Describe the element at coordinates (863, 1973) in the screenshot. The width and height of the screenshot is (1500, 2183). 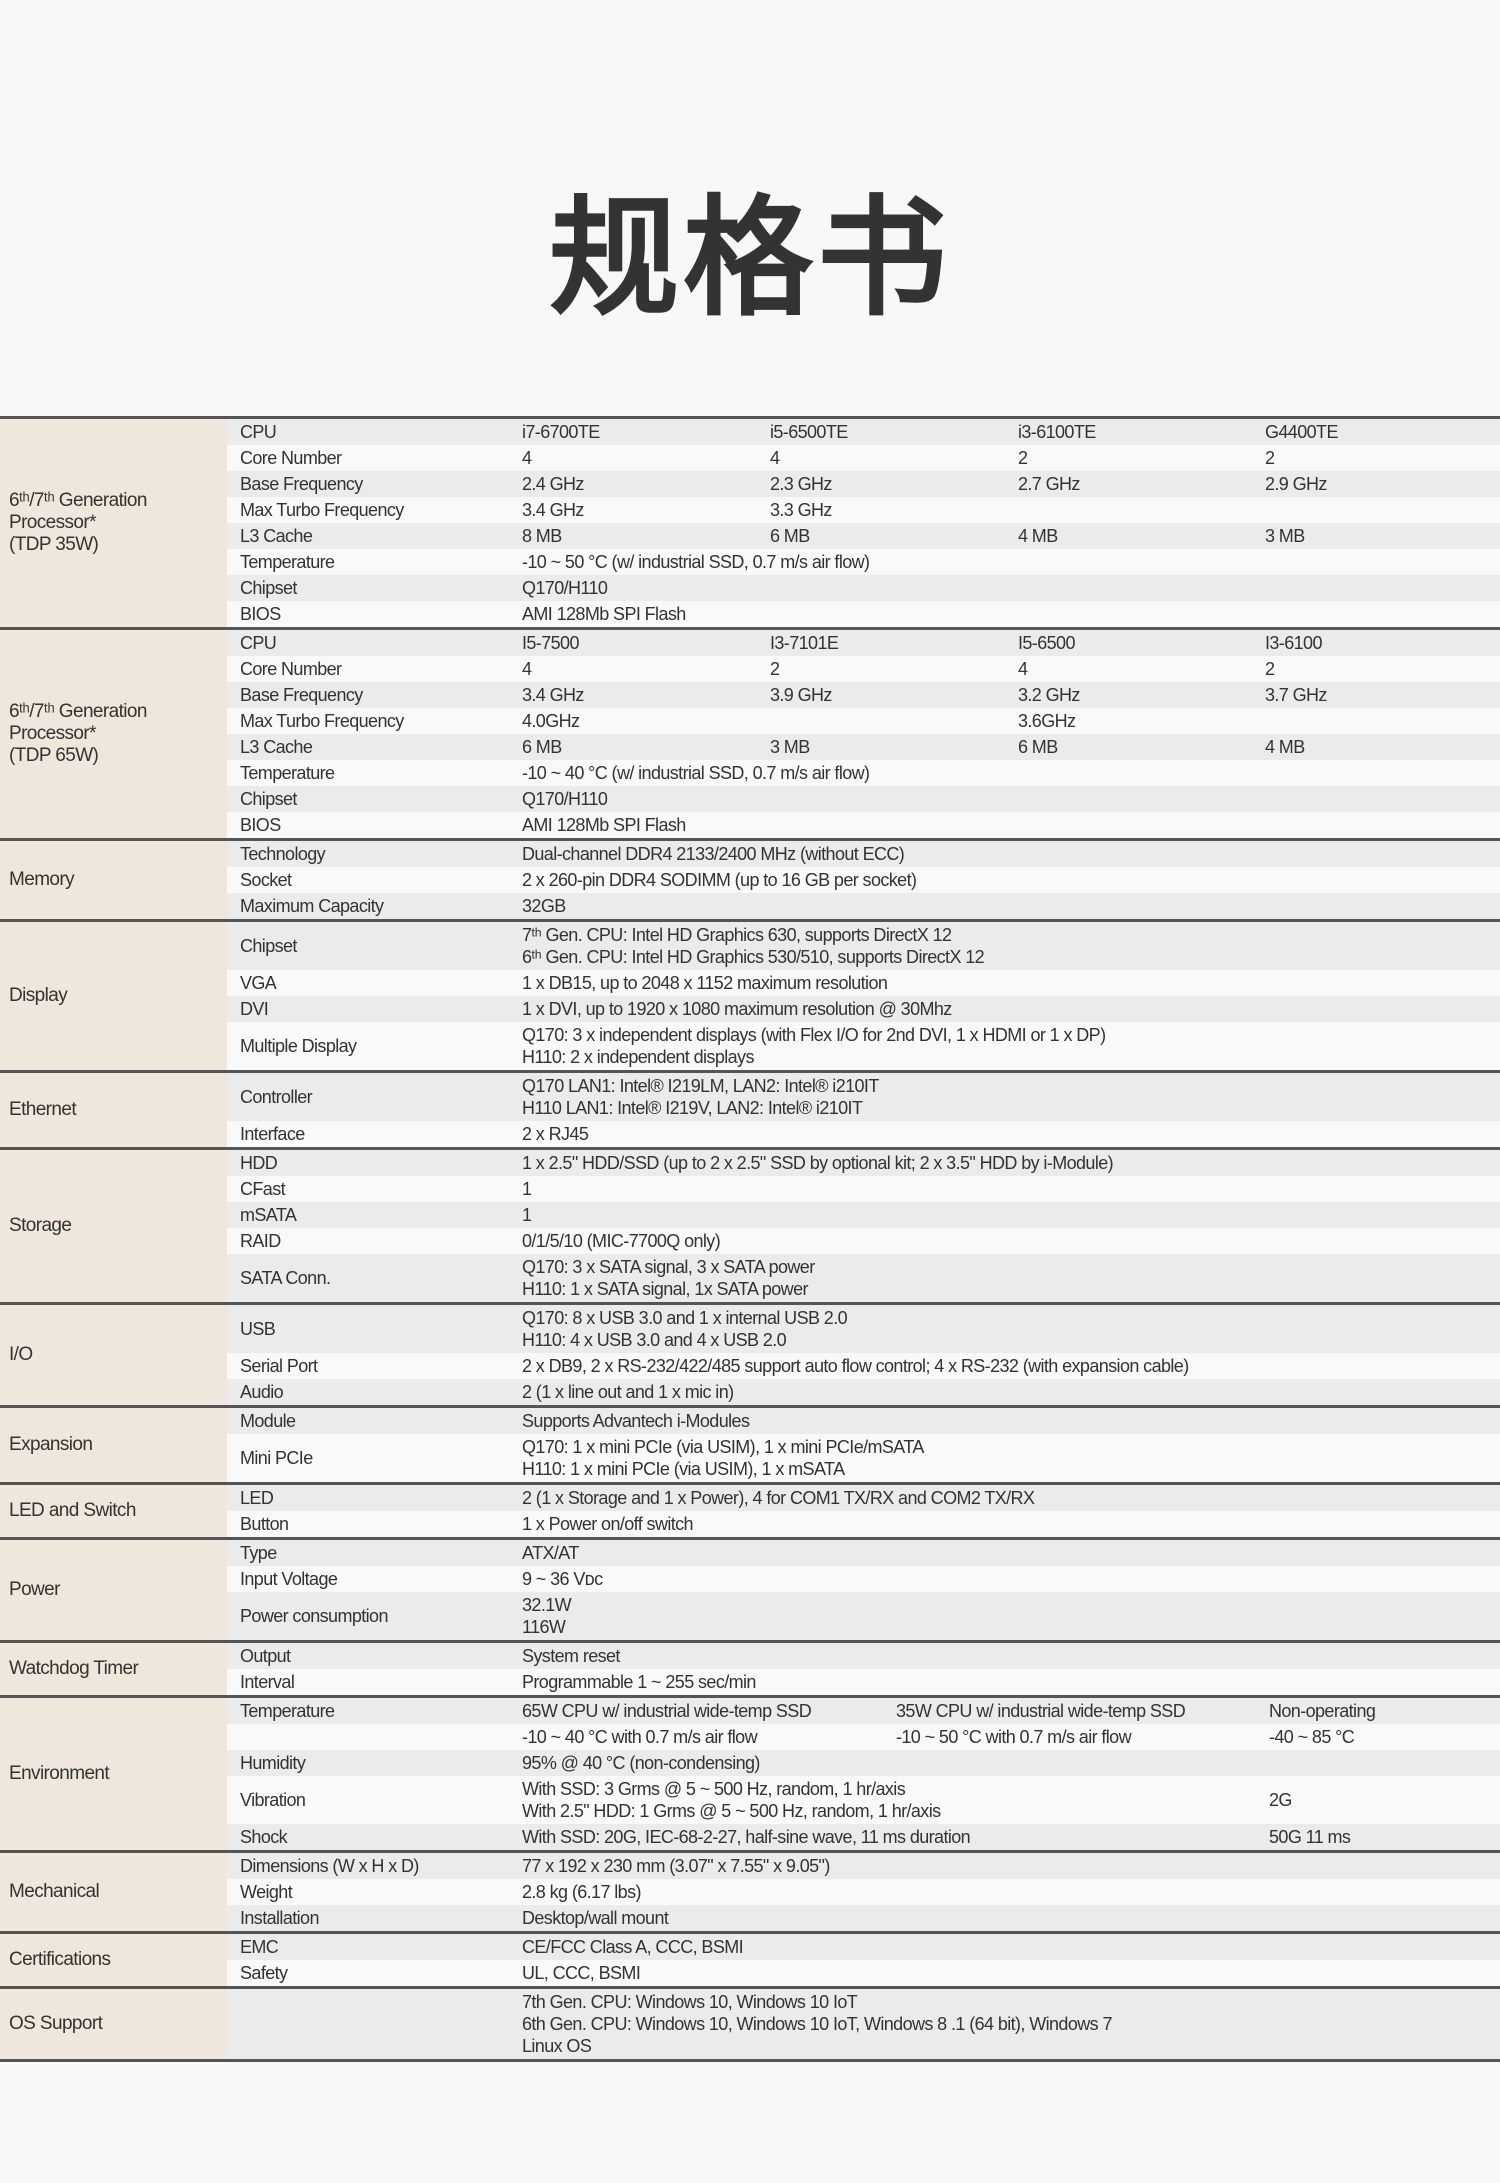
I see `table-row: Safety UL, CCC, BSMI` at that location.